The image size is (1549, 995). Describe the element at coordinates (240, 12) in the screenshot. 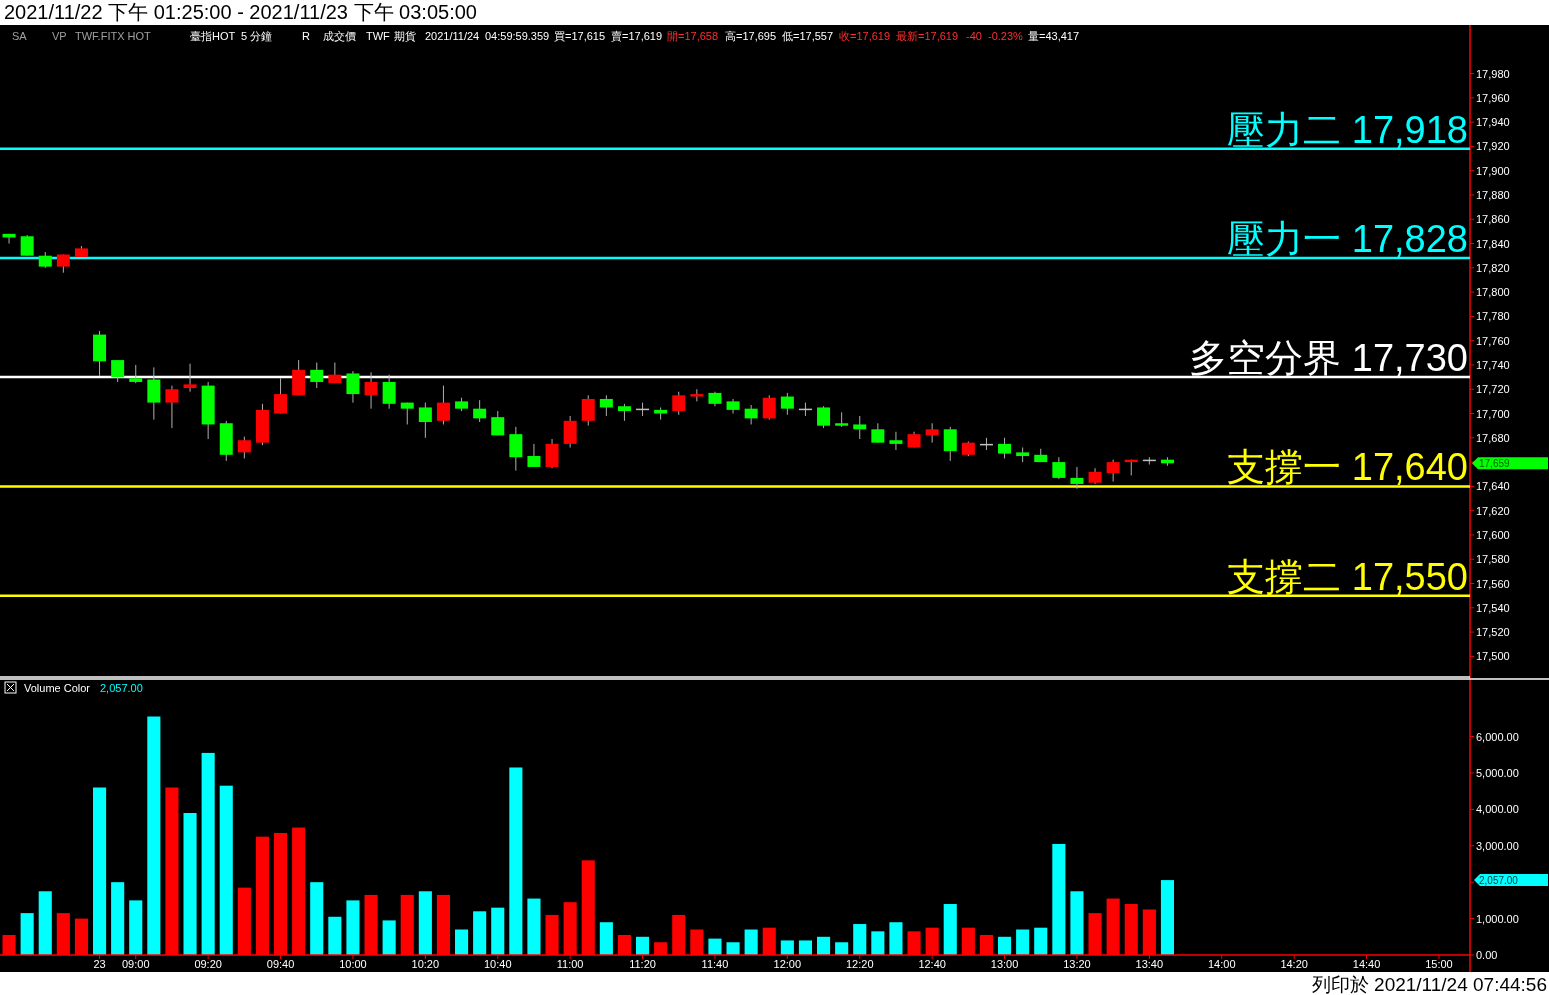

I see `chart-title: 2021/11/22 下午 01:25:00 - 2021/11/23 下午 03:05:00` at that location.